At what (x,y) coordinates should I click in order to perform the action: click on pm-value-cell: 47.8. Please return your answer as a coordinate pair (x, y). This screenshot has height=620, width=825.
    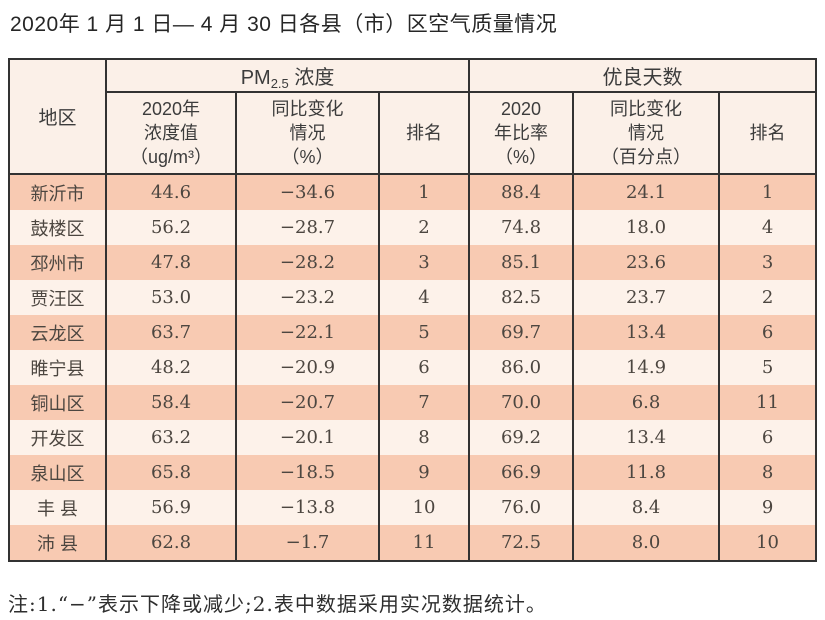
    Looking at the image, I should click on (171, 262).